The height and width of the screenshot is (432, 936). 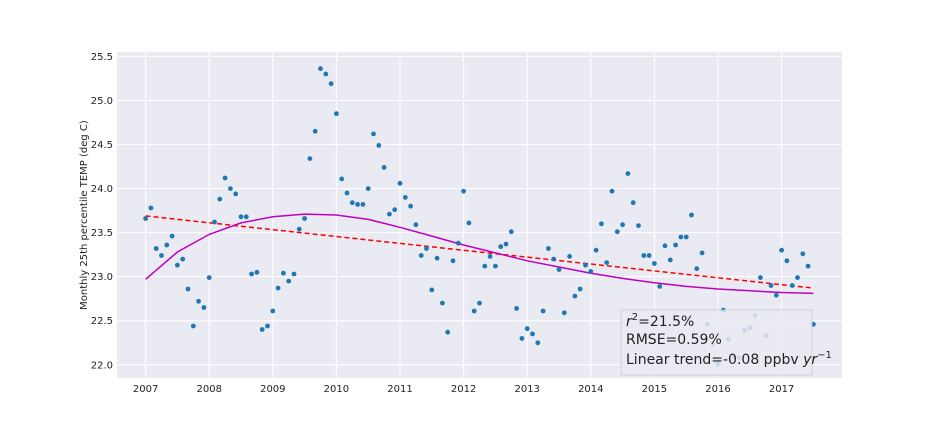 What do you see at coordinates (336, 389) in the screenshot?
I see `x-tick-label: 2010` at bounding box center [336, 389].